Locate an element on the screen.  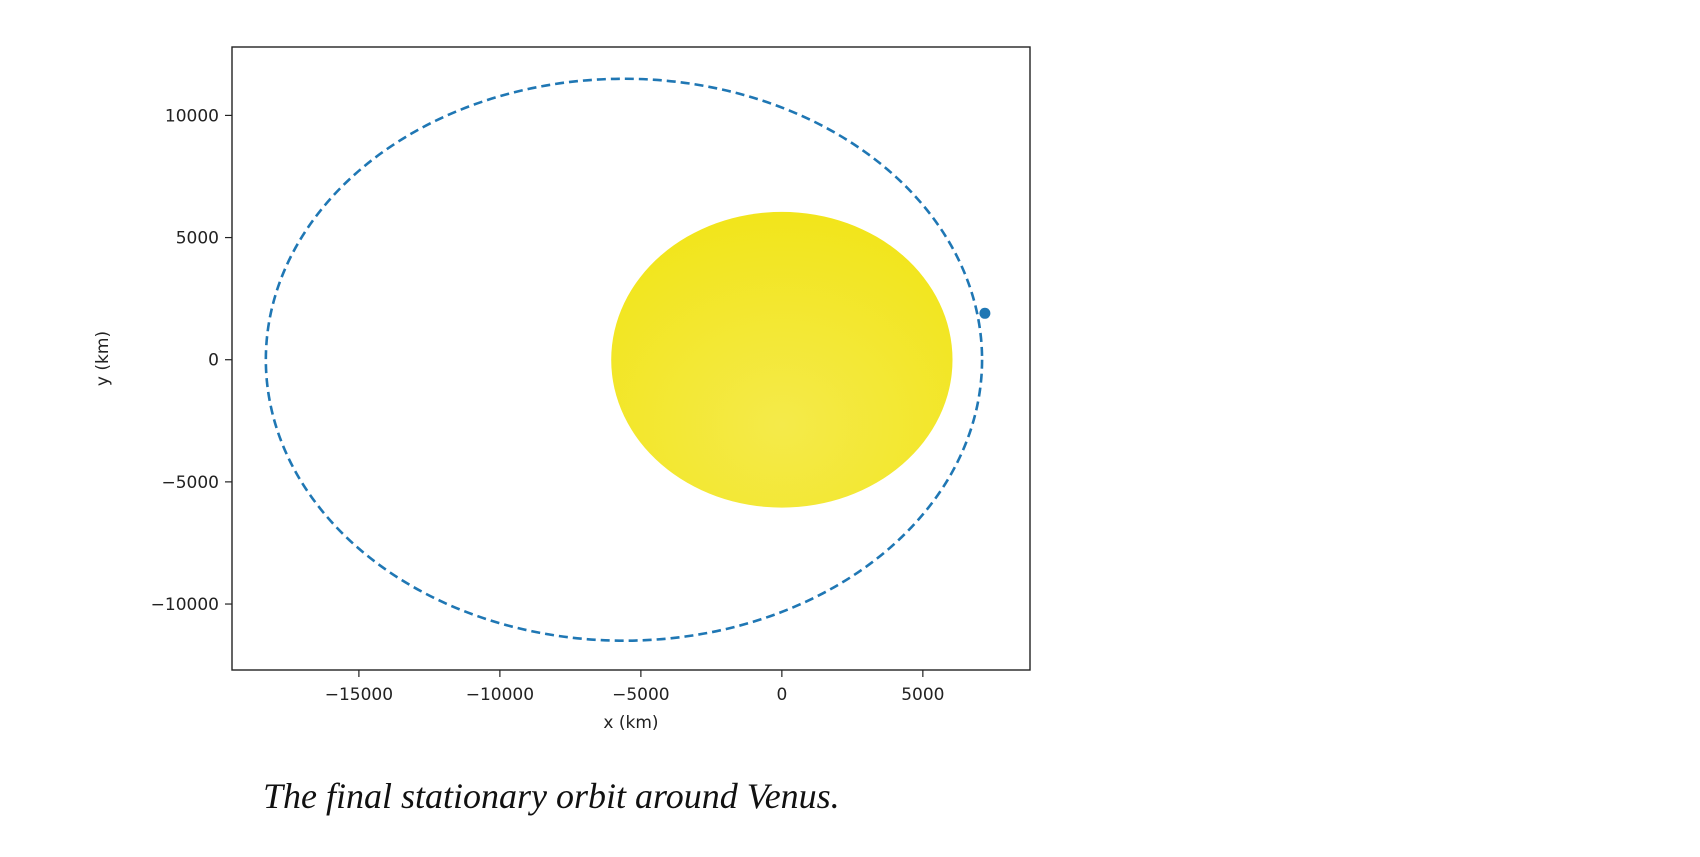
x-axis-label: x (km) is located at coordinates (630, 723).